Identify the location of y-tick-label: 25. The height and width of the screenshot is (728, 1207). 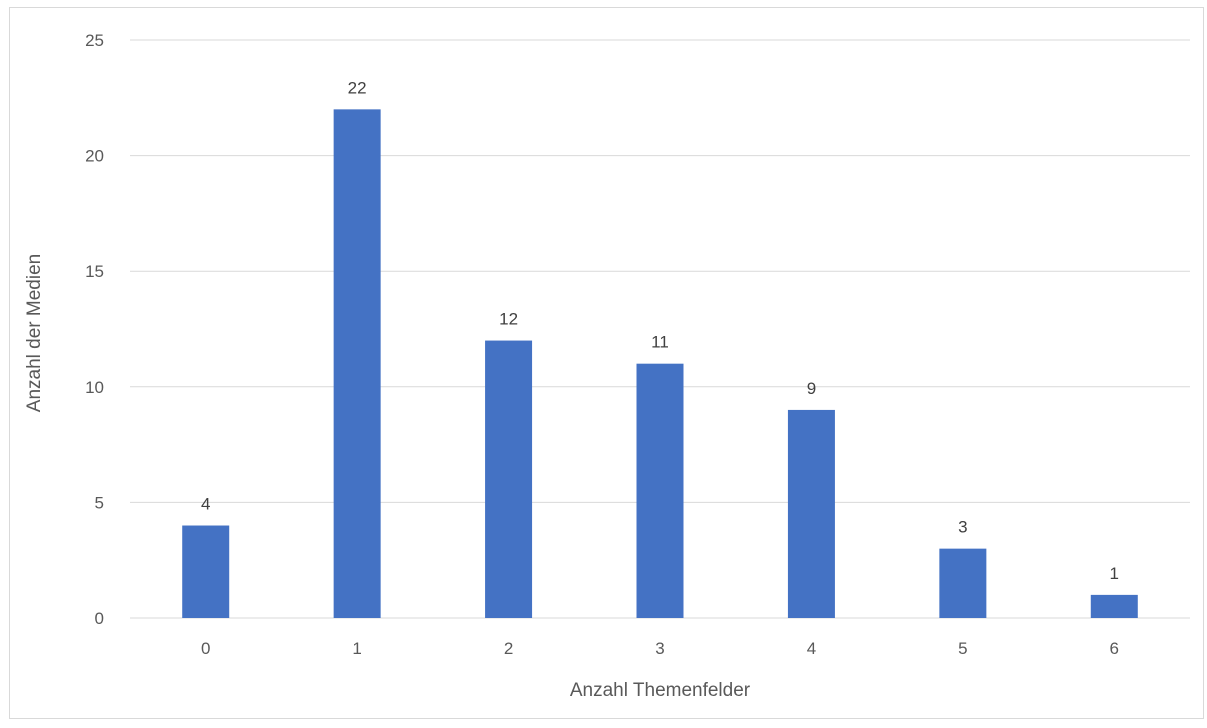
(94, 40).